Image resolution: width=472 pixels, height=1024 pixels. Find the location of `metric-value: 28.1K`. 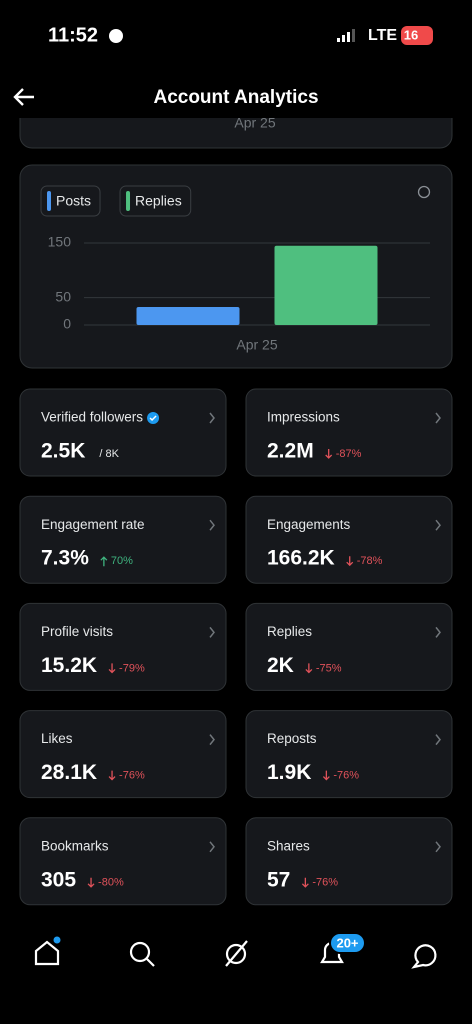

metric-value: 28.1K is located at coordinates (69, 772).